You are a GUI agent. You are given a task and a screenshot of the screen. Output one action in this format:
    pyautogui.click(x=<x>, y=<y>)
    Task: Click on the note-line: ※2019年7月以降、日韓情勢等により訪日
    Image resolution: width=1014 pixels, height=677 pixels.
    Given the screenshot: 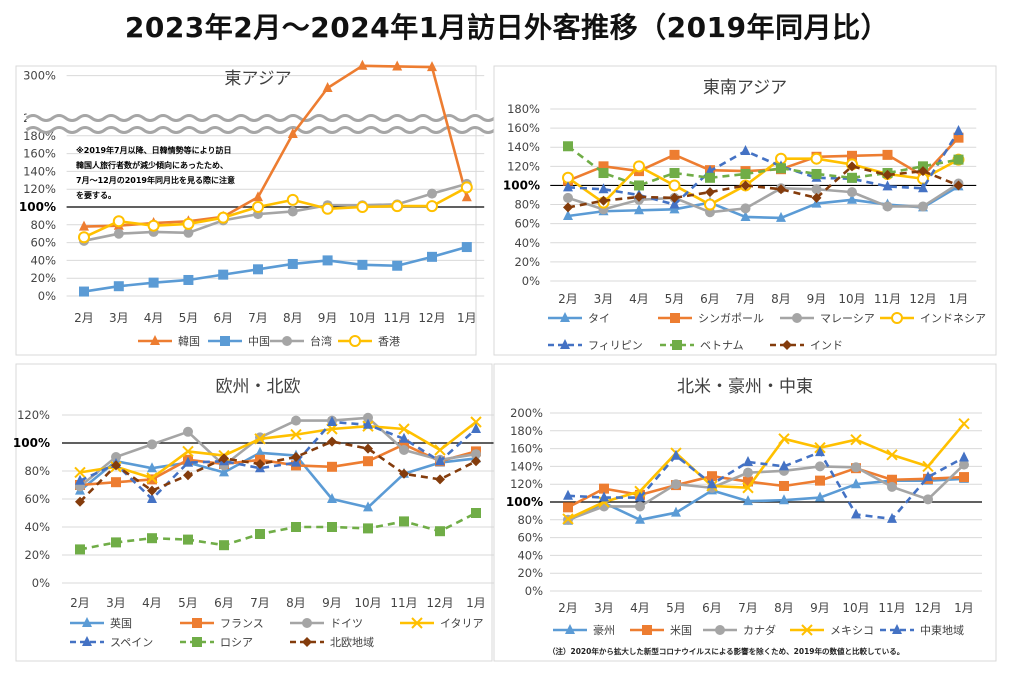 What is the action you would take?
    pyautogui.click(x=153, y=150)
    